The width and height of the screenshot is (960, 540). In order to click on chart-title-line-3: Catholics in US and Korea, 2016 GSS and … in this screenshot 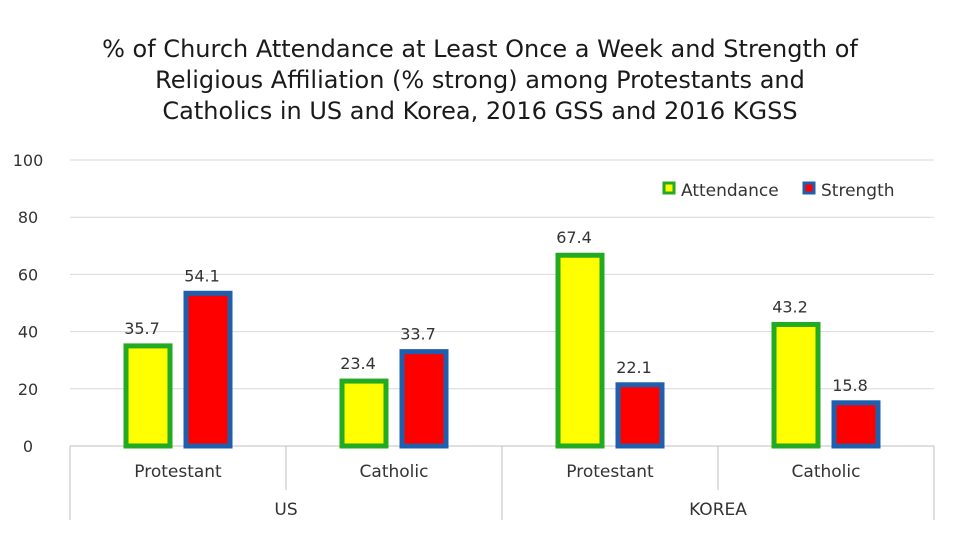, I will do `click(480, 111)`.